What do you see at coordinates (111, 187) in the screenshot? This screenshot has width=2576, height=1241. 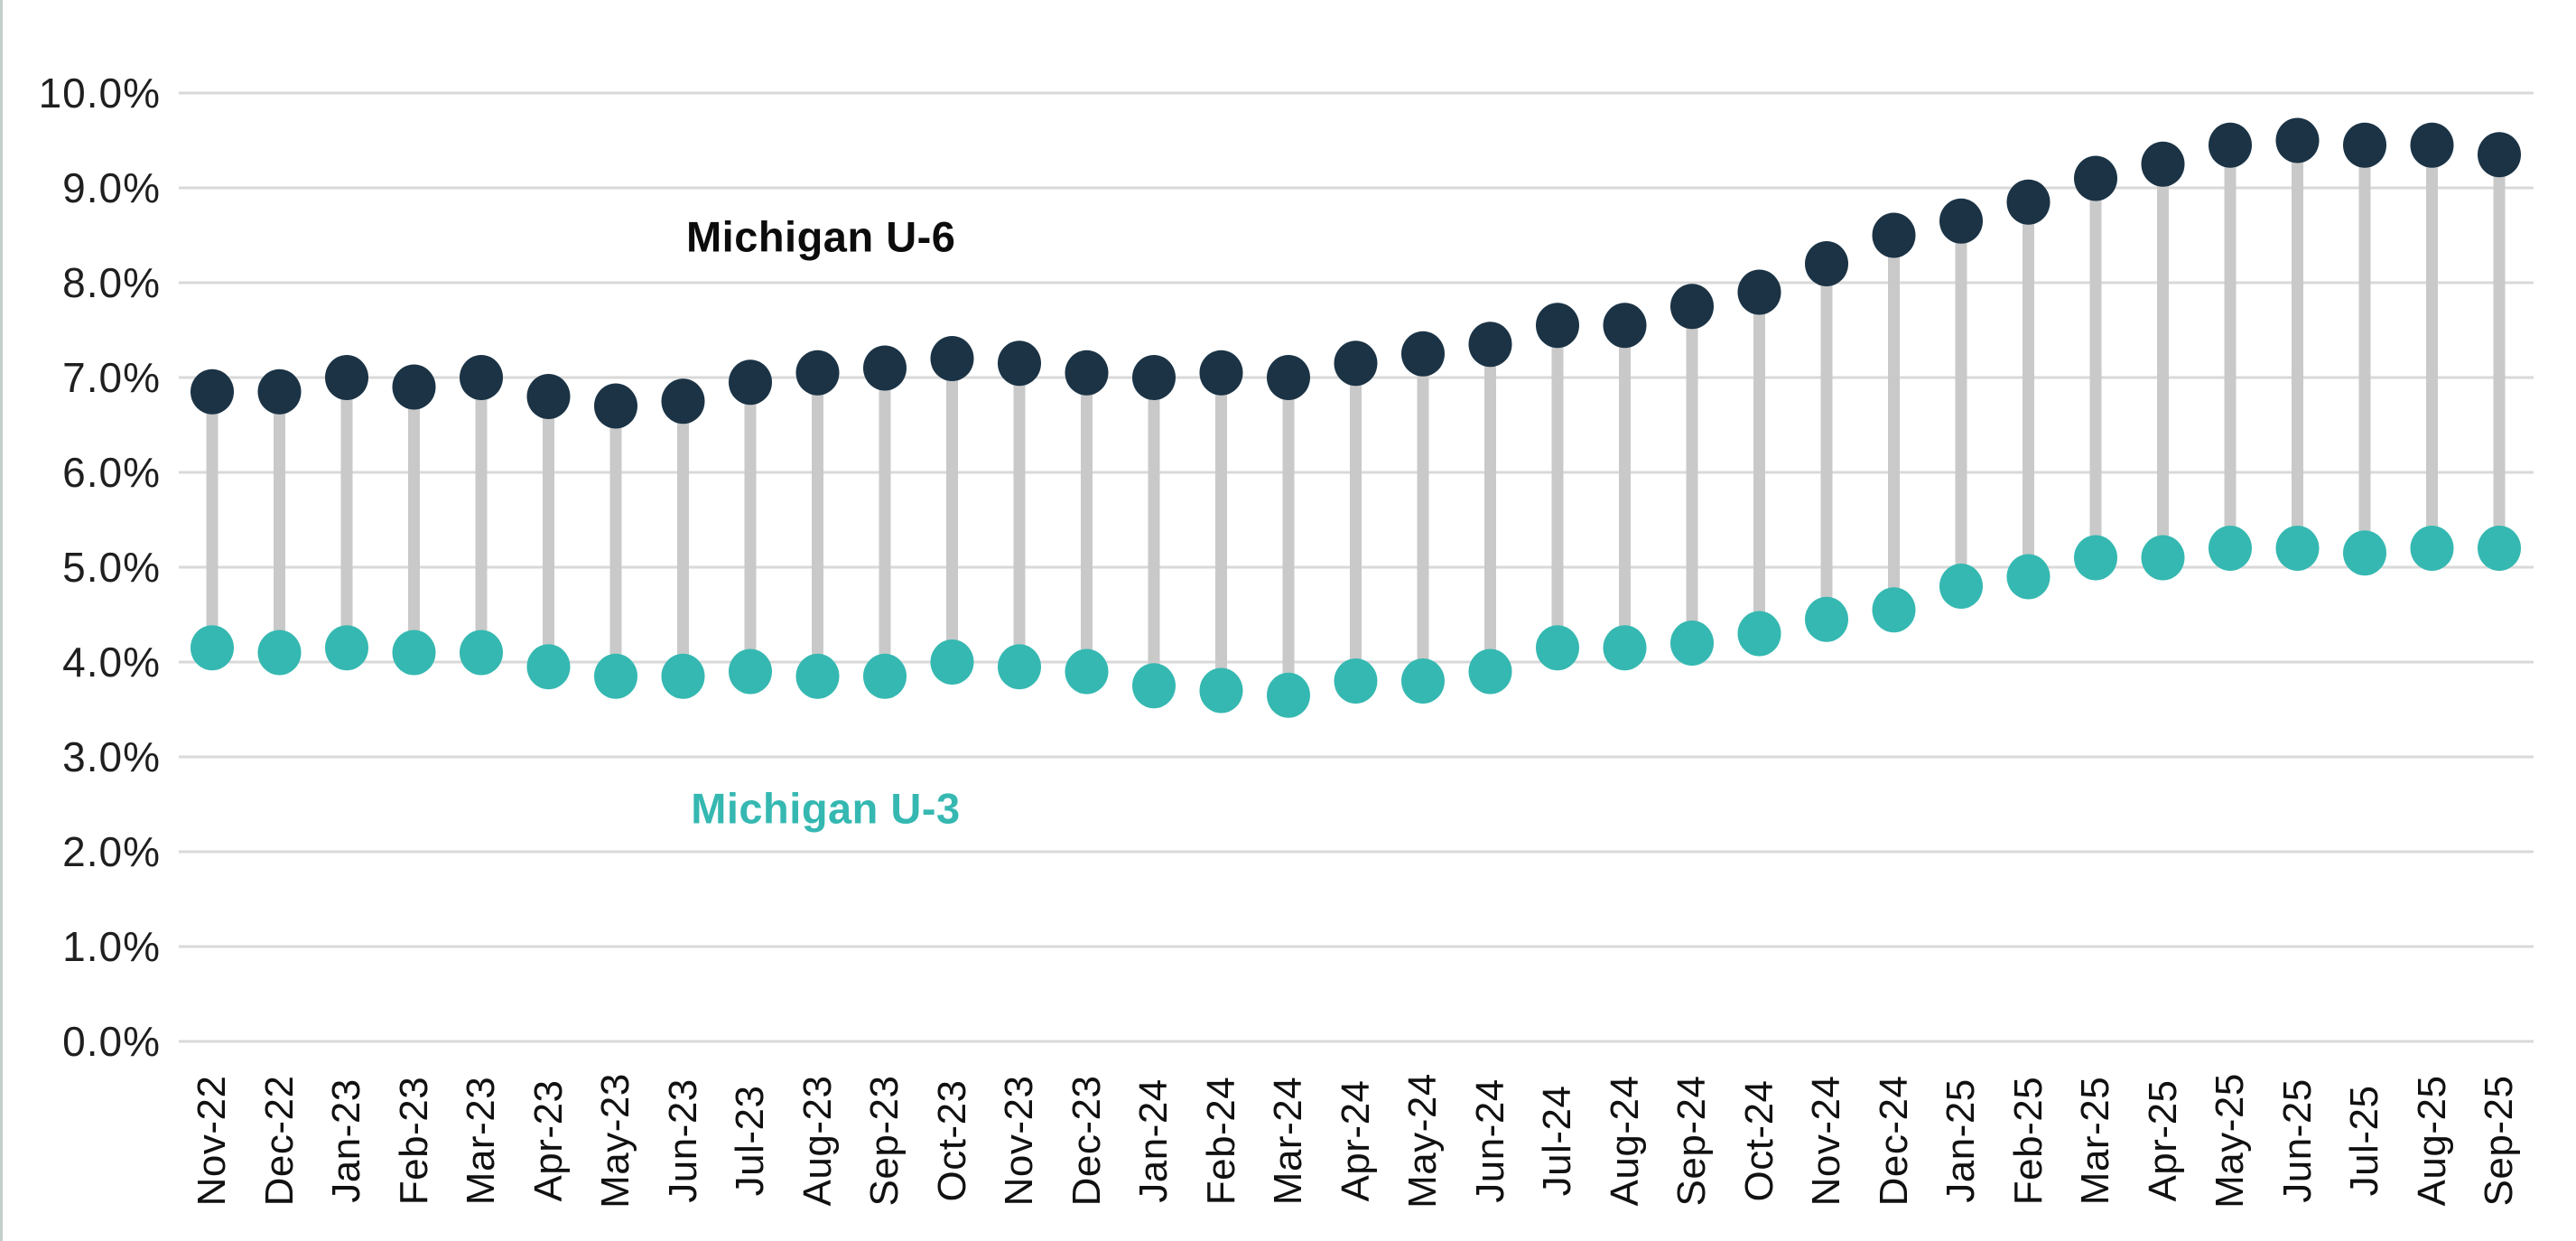 I see `y-tick-label-9.0%: 9.0%` at bounding box center [111, 187].